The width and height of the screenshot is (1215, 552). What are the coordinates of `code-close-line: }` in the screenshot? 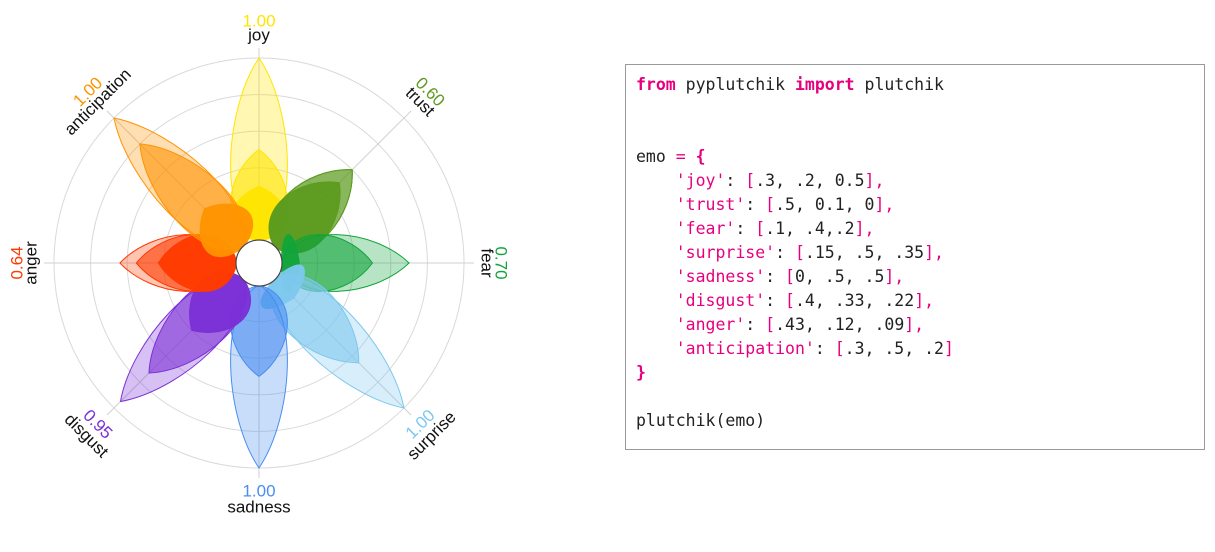 It's located at (915, 373).